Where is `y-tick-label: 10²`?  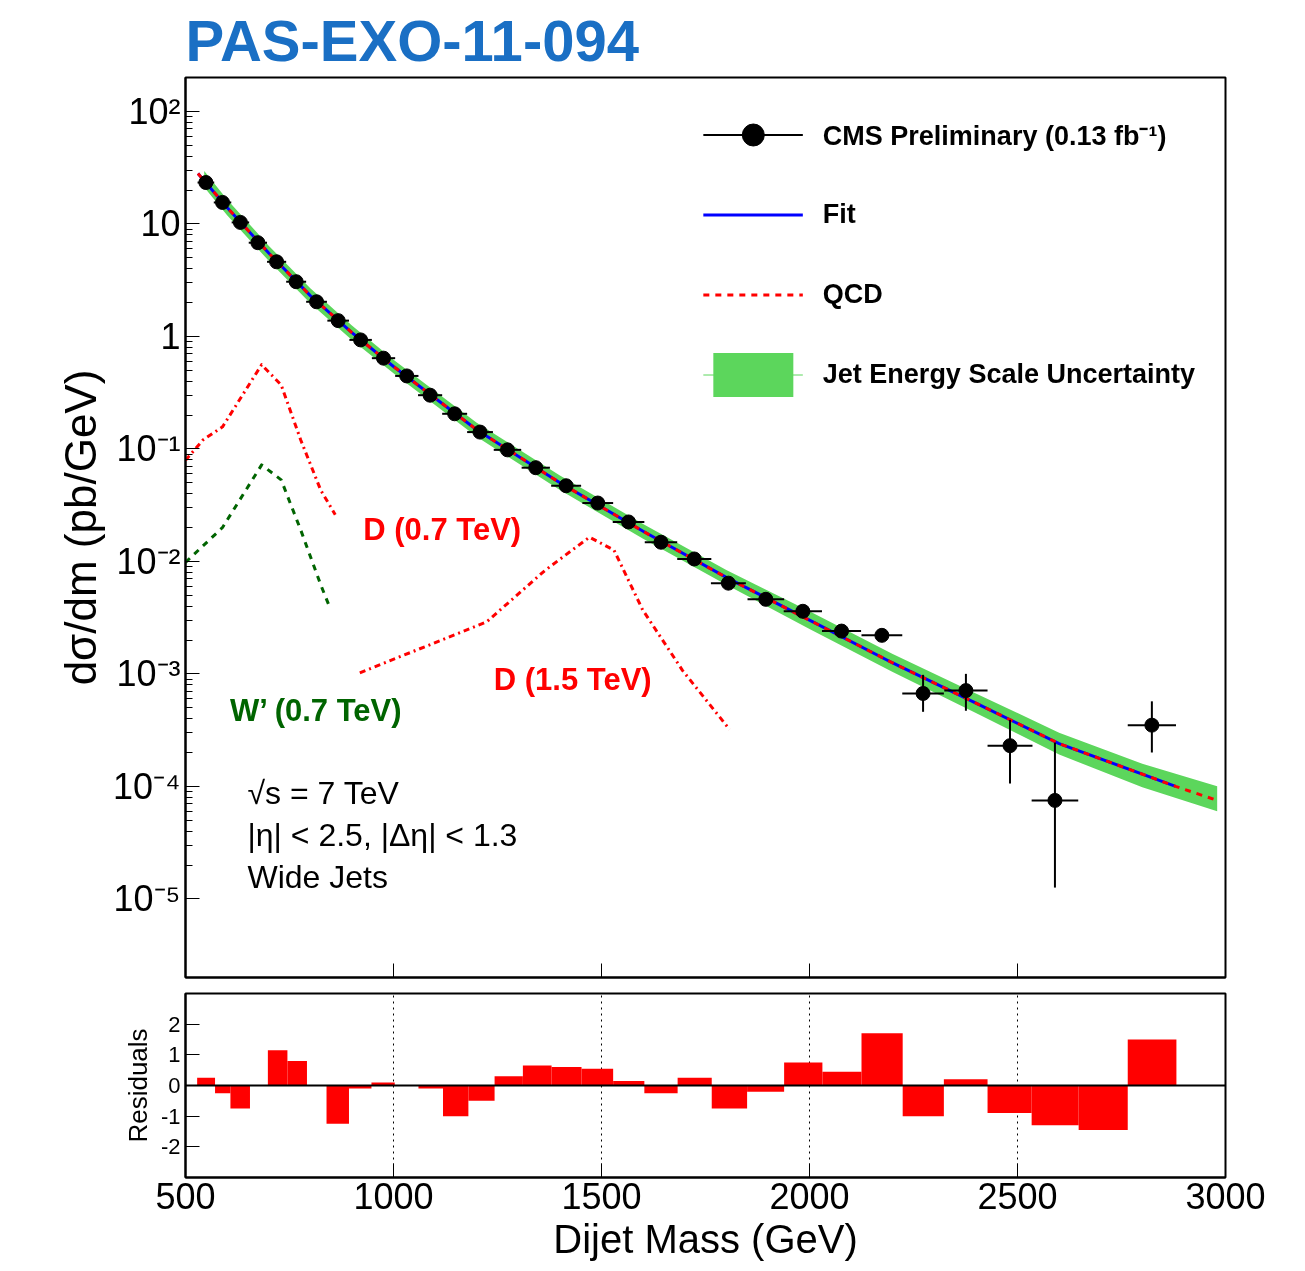 y-tick-label: 10² is located at coordinates (154, 111).